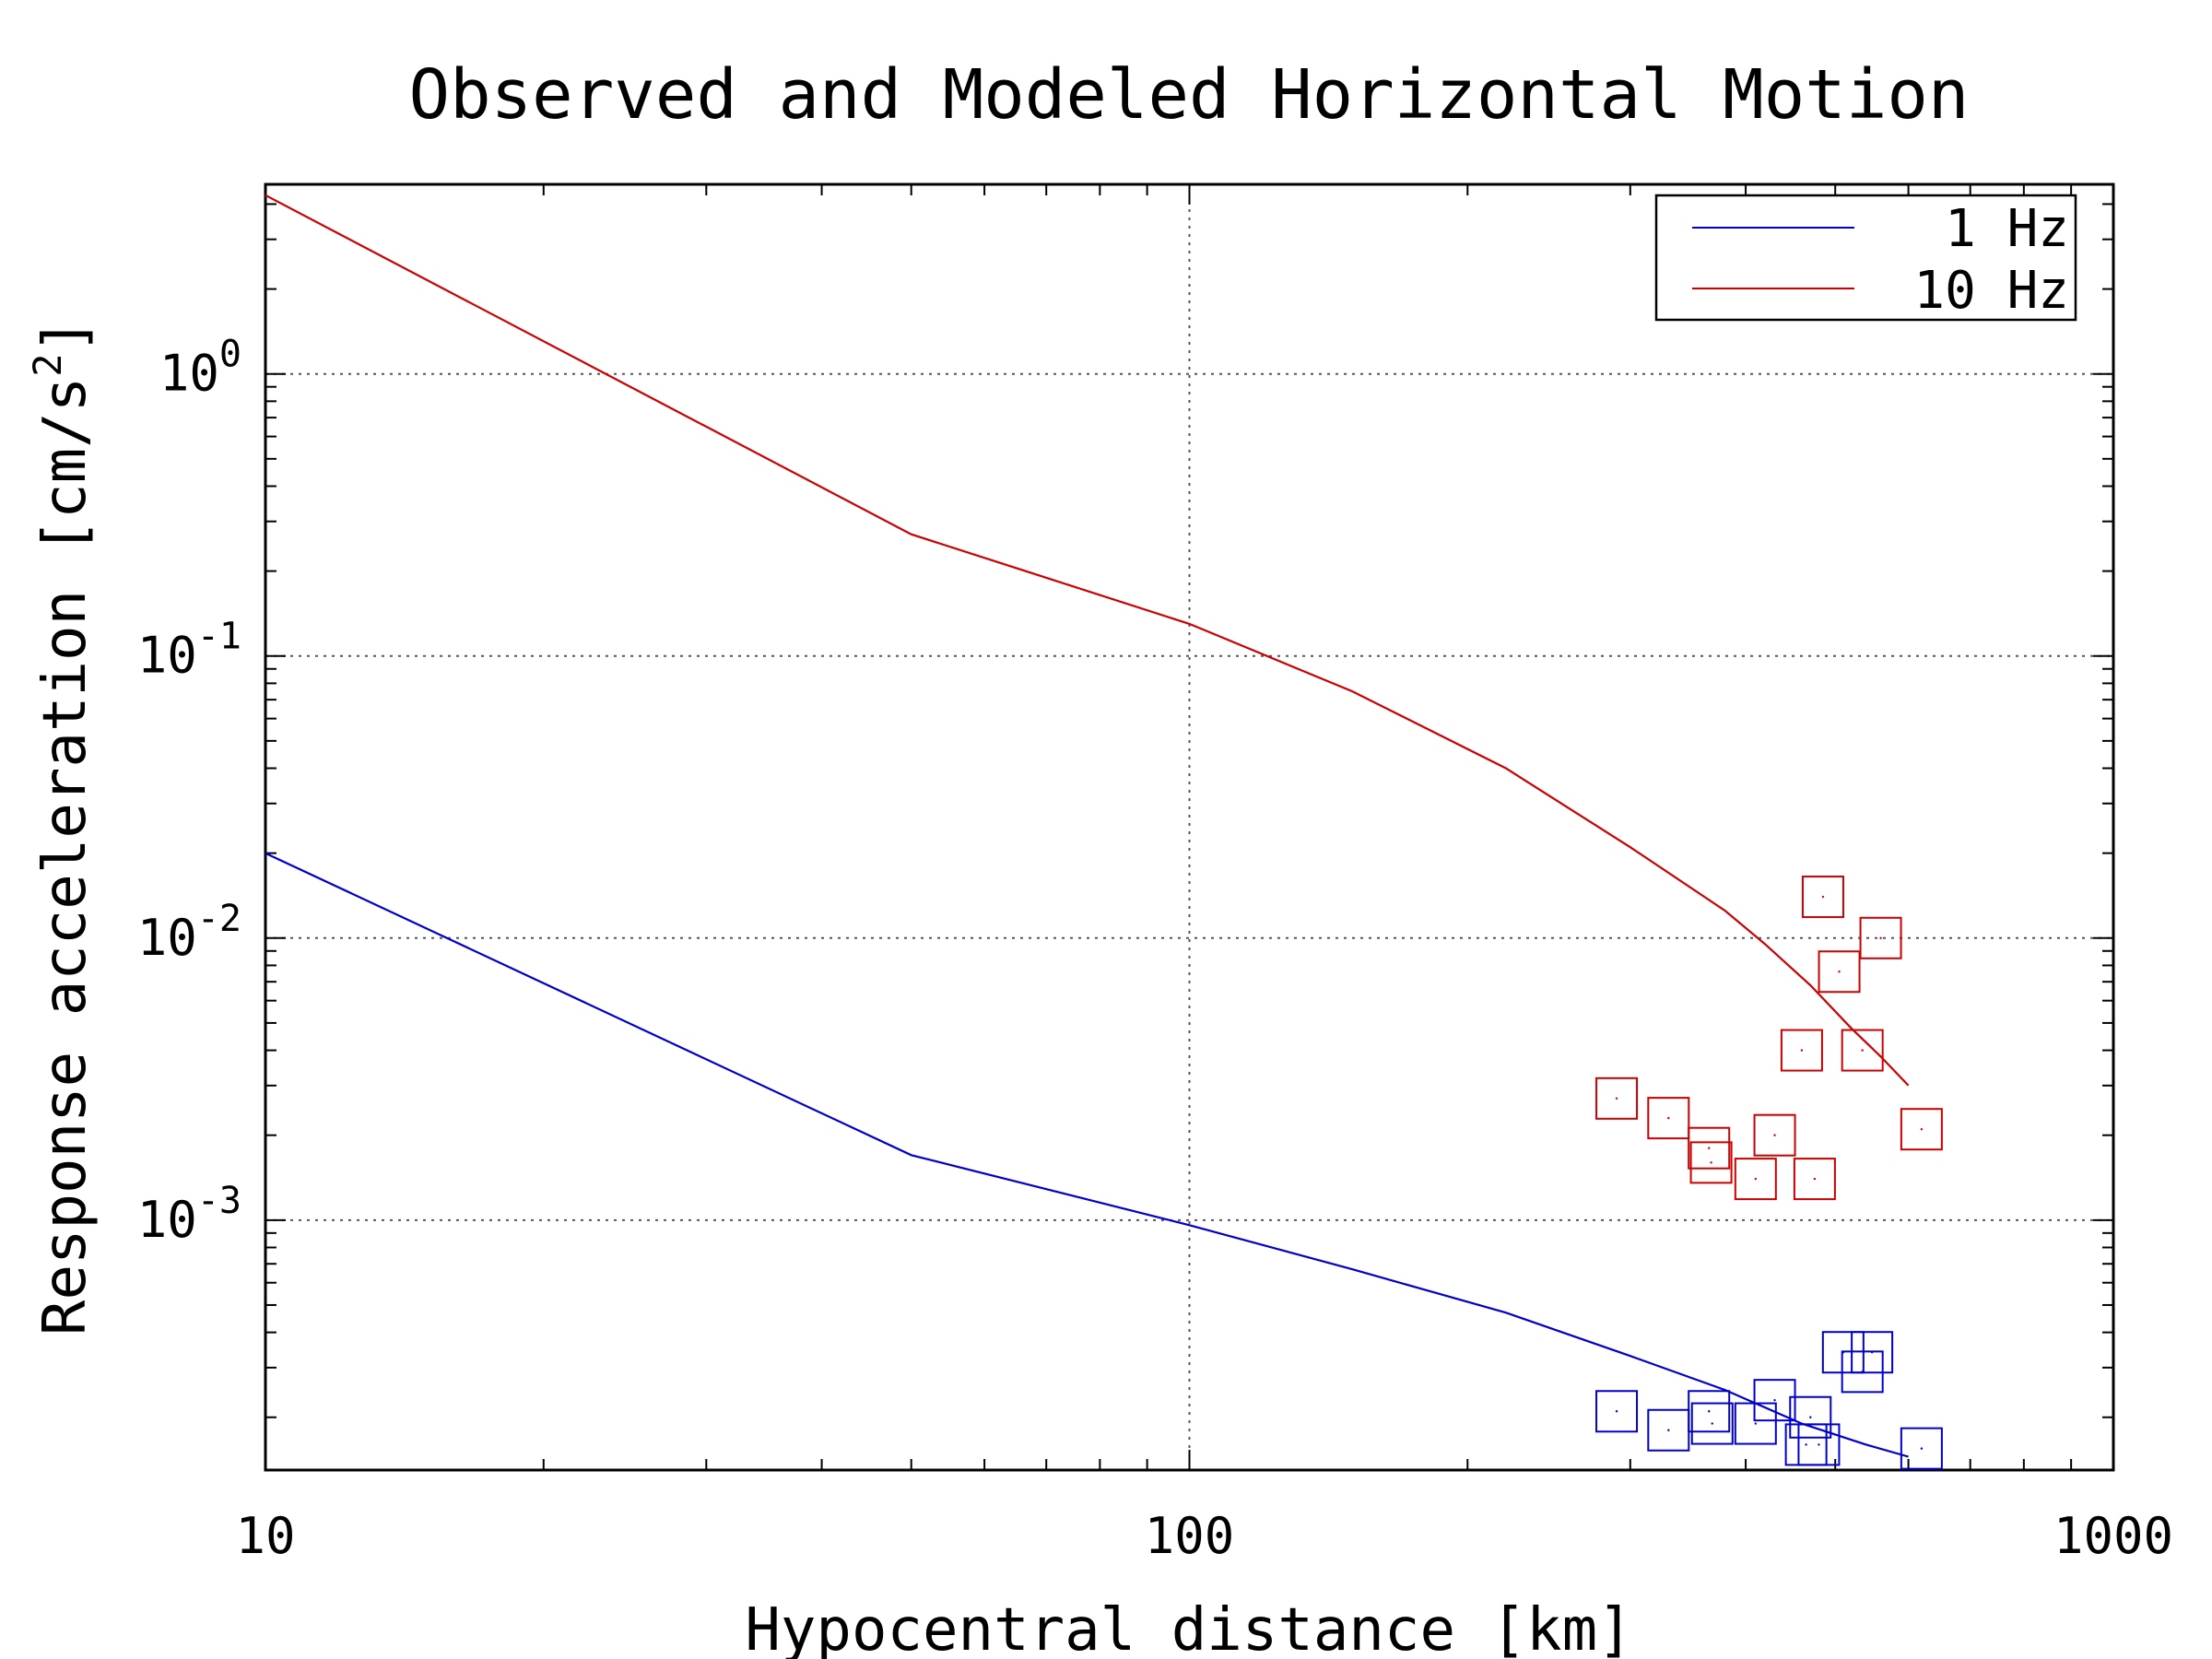 The image size is (2212, 1659). What do you see at coordinates (1189, 95) in the screenshot?
I see `chart-title: Observed and Modeled Horizontal Motion` at bounding box center [1189, 95].